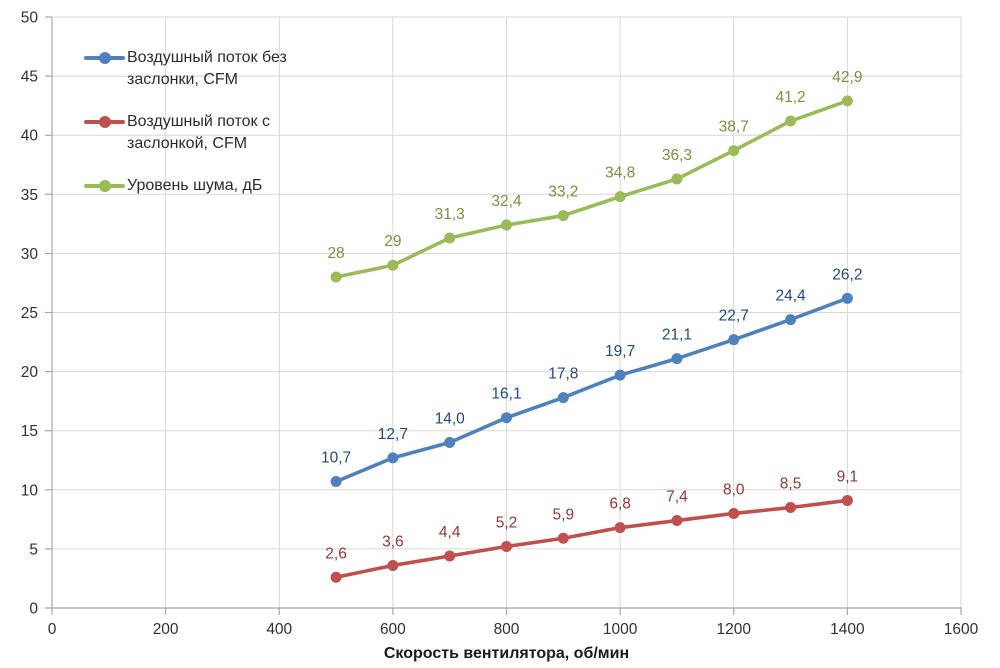 The height and width of the screenshot is (668, 1000). What do you see at coordinates (563, 192) in the screenshot?
I see `data-label-noise-level: 33,2` at bounding box center [563, 192].